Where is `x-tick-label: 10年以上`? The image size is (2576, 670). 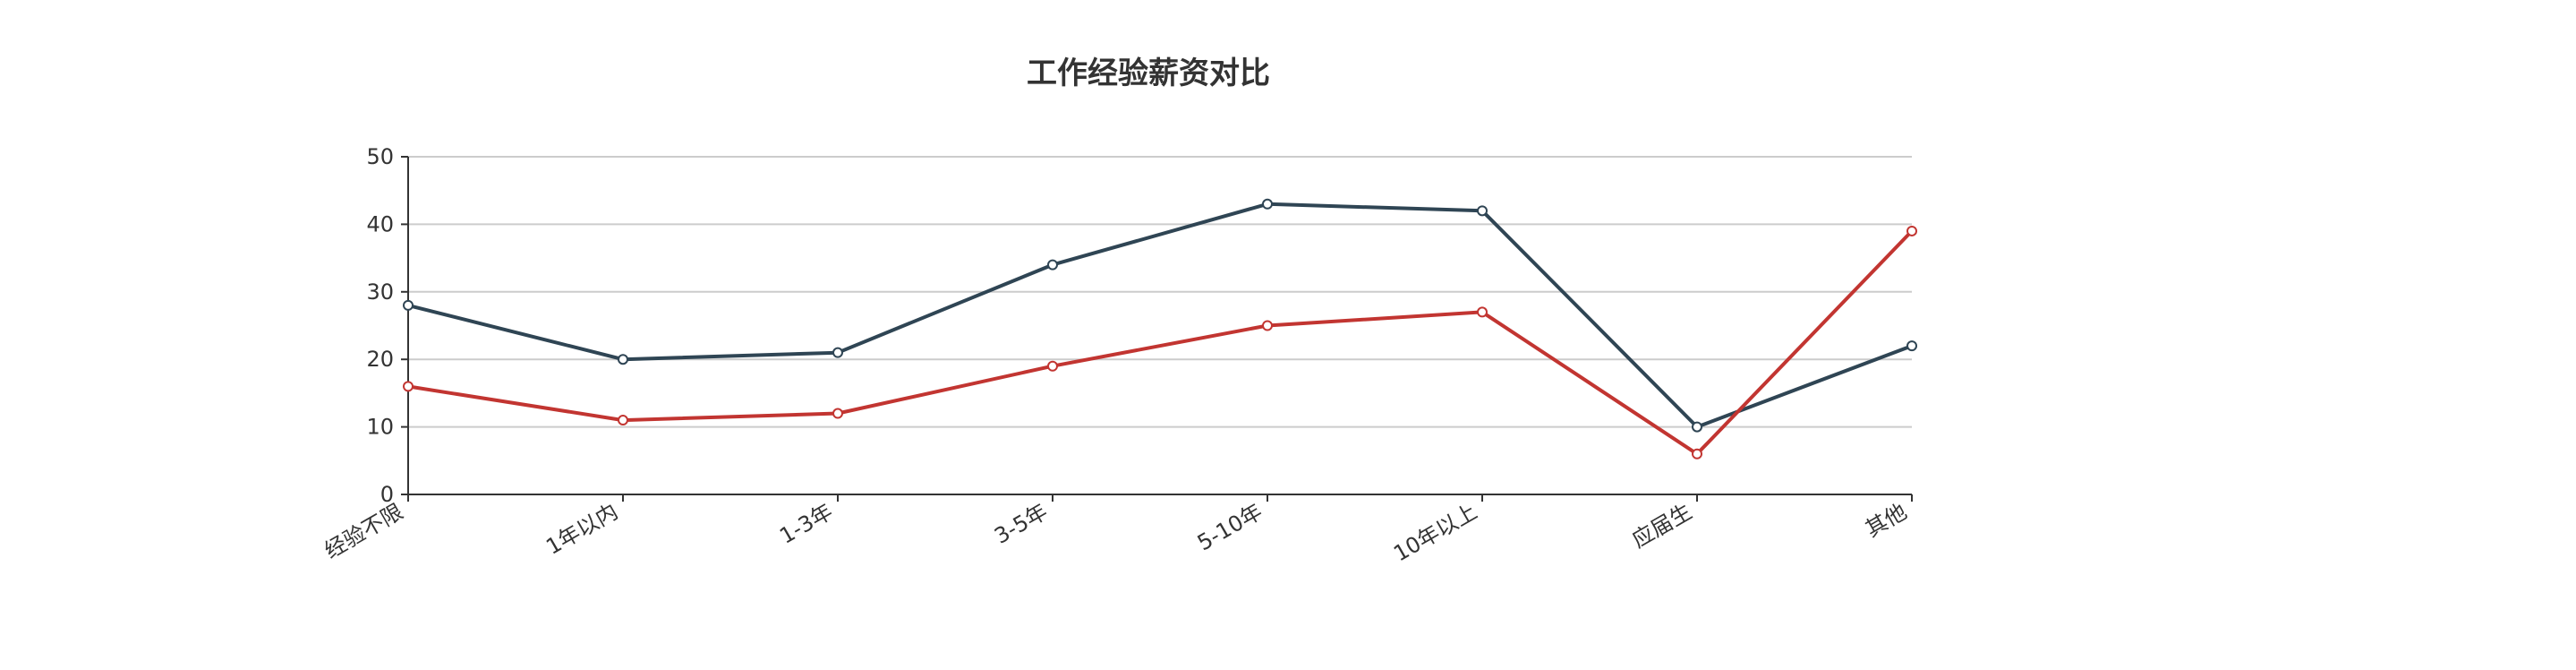
x-tick-label: 10年以上 is located at coordinates (1435, 533).